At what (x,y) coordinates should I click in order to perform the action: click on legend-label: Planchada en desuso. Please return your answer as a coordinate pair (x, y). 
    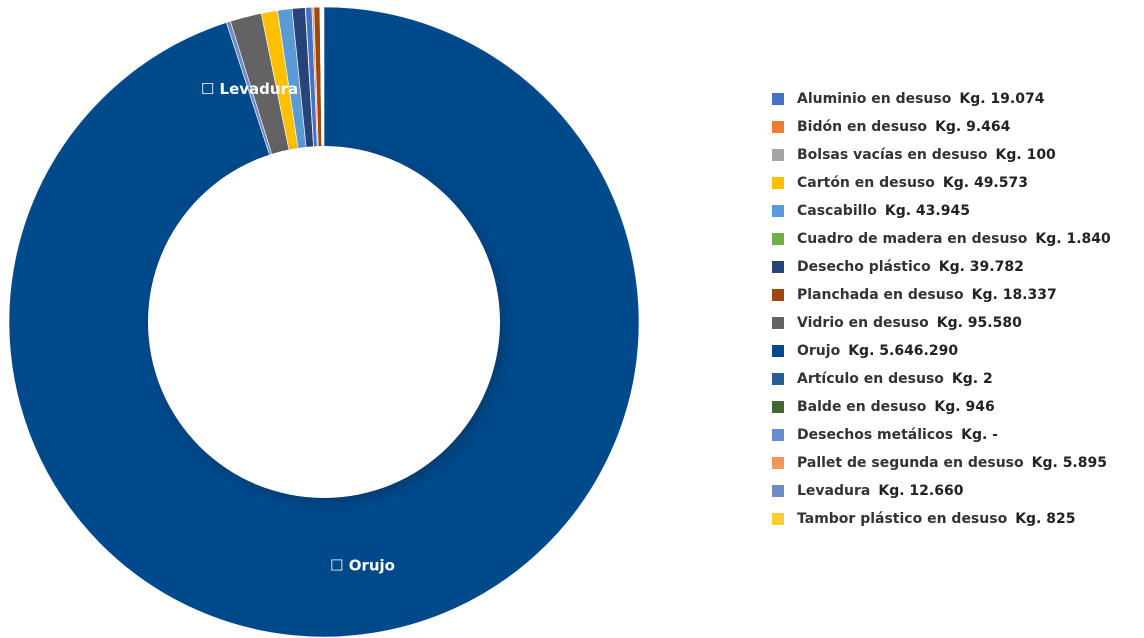
    Looking at the image, I should click on (880, 295).